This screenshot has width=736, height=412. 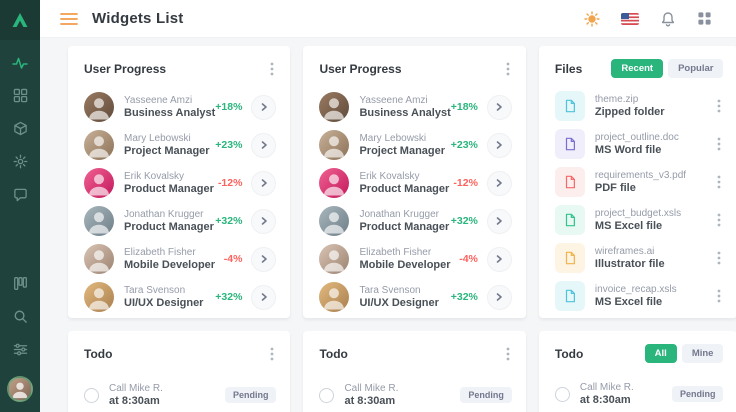 I want to click on user-row: Erik Kovalsky Product Manager -12%, so click(x=415, y=183).